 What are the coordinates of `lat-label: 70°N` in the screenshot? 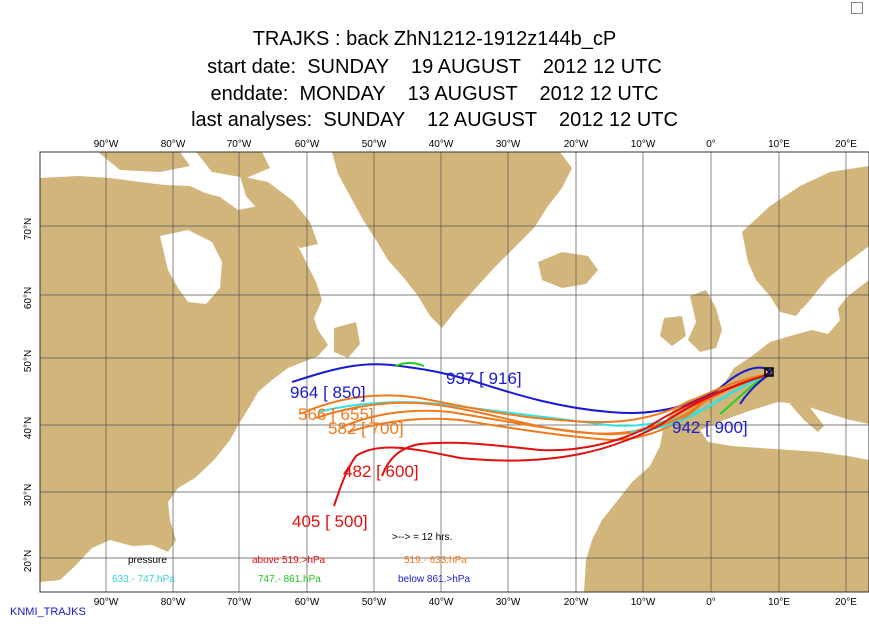 It's located at (28, 229).